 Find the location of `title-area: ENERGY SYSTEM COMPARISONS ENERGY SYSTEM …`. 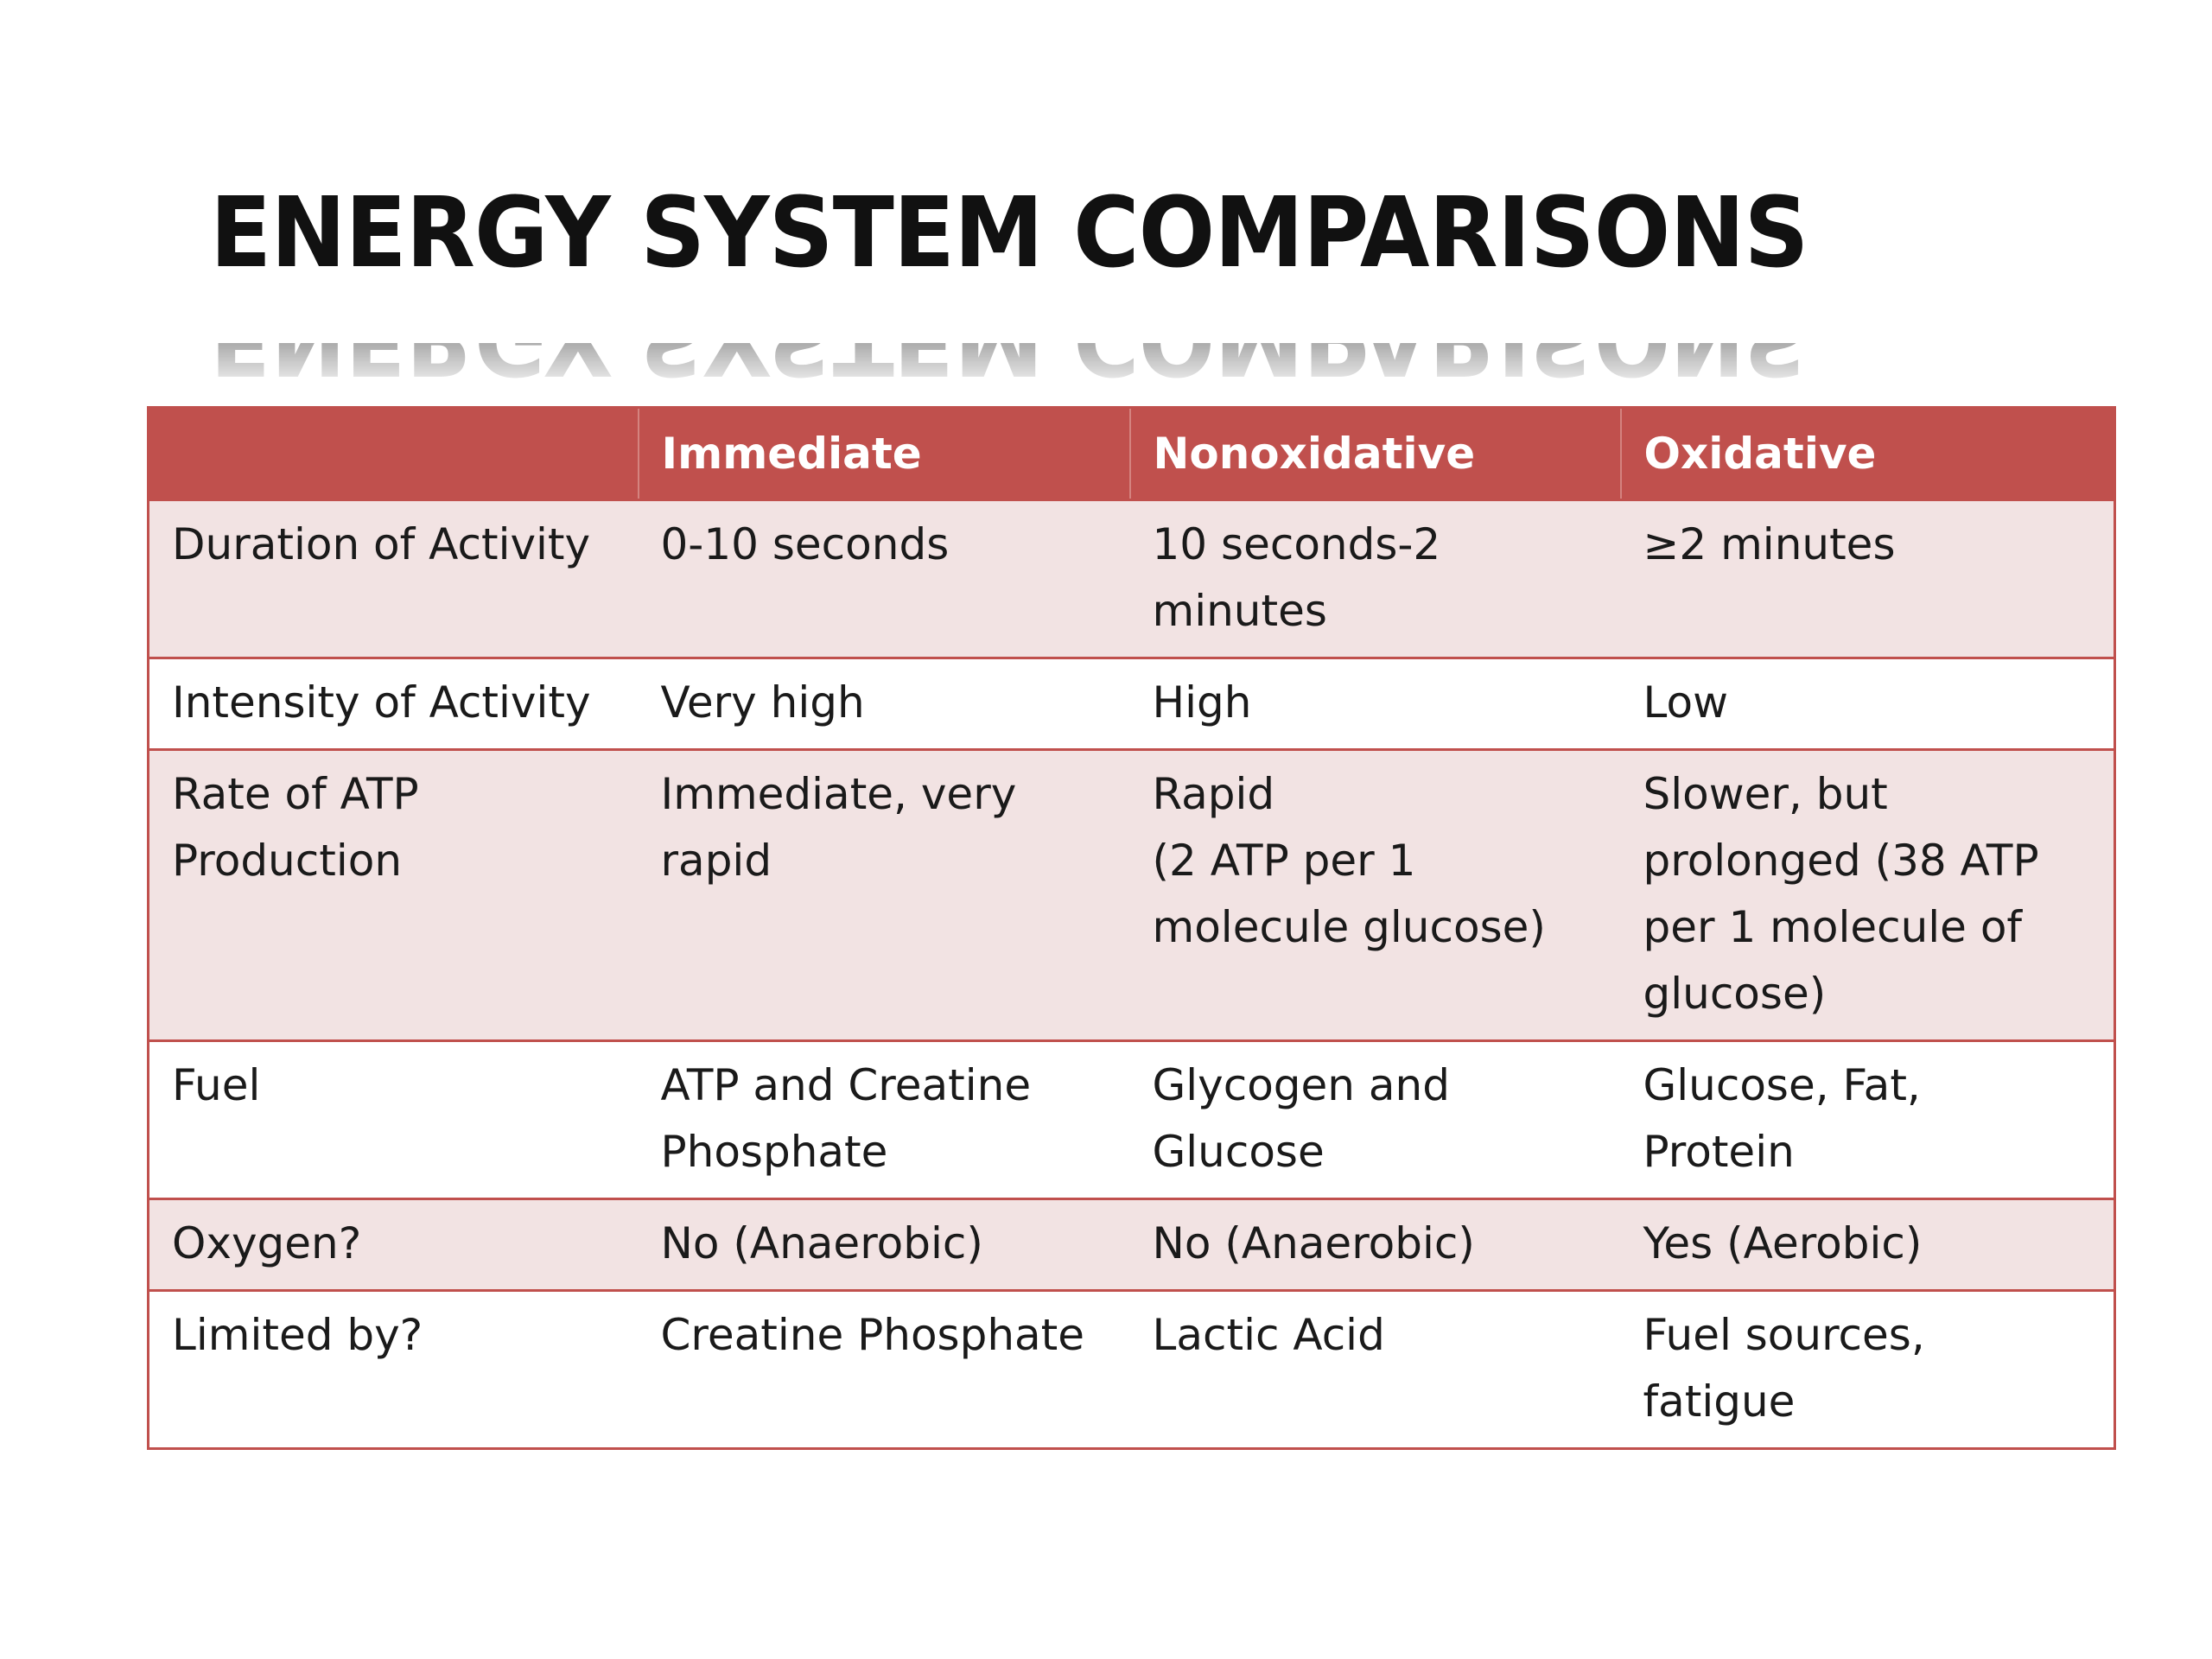

title-area: ENERGY SYSTEM COMPARISONS ENERGY SYSTEM … is located at coordinates (1117, 286).